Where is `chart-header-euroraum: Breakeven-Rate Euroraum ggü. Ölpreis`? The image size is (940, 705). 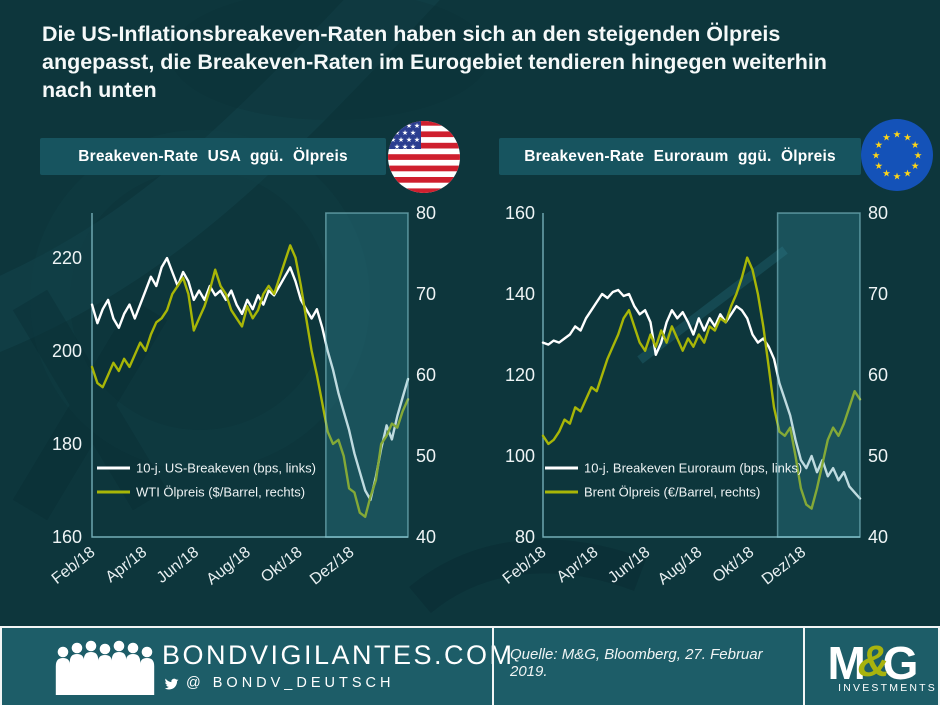
chart-header-euroraum: Breakeven-Rate Euroraum ggü. Ölpreis is located at coordinates (680, 156).